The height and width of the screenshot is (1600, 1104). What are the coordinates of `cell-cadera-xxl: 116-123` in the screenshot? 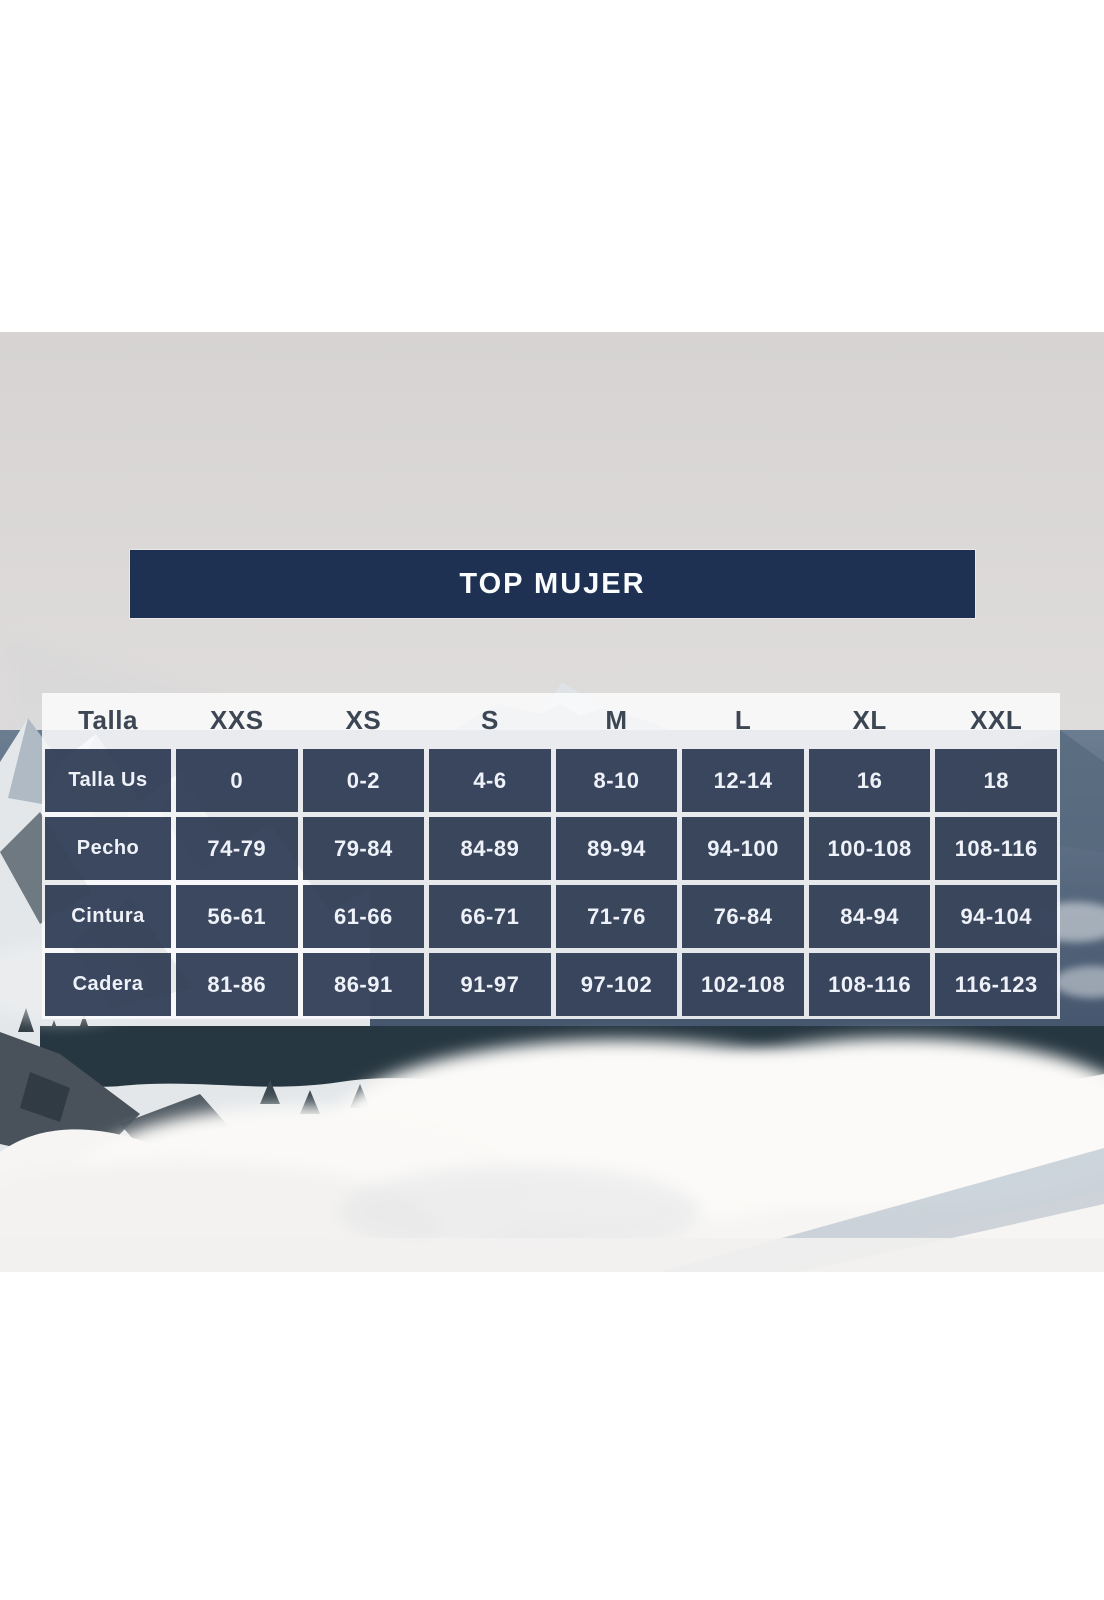 It's located at (996, 984).